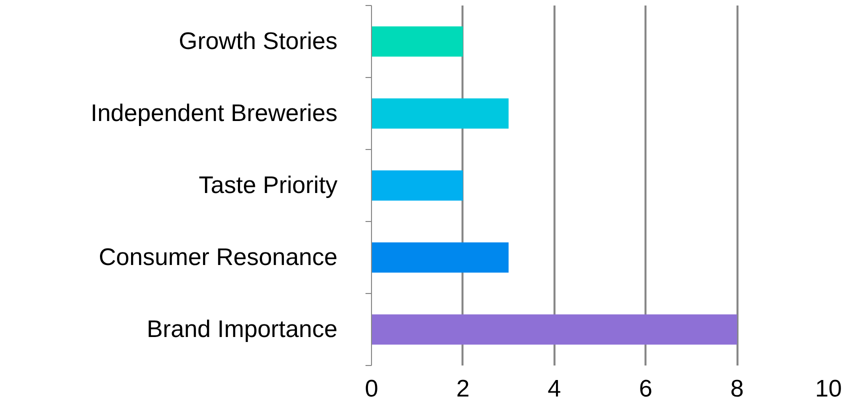 This screenshot has width=849, height=419. I want to click on x-tick-label: 2, so click(463, 389).